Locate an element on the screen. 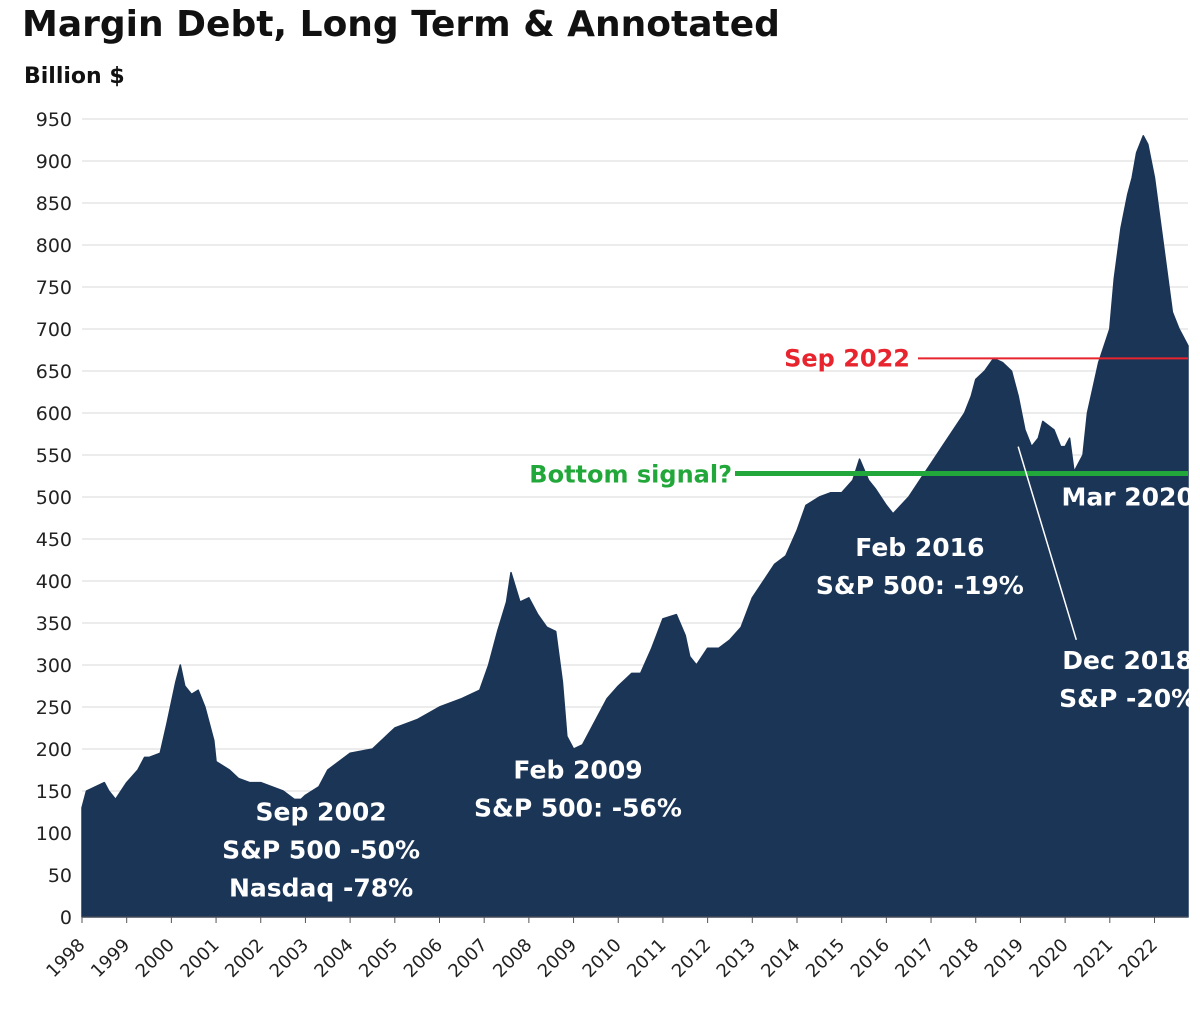 The width and height of the screenshot is (1200, 1011). x-tick-label: 2001 is located at coordinates (199, 958).